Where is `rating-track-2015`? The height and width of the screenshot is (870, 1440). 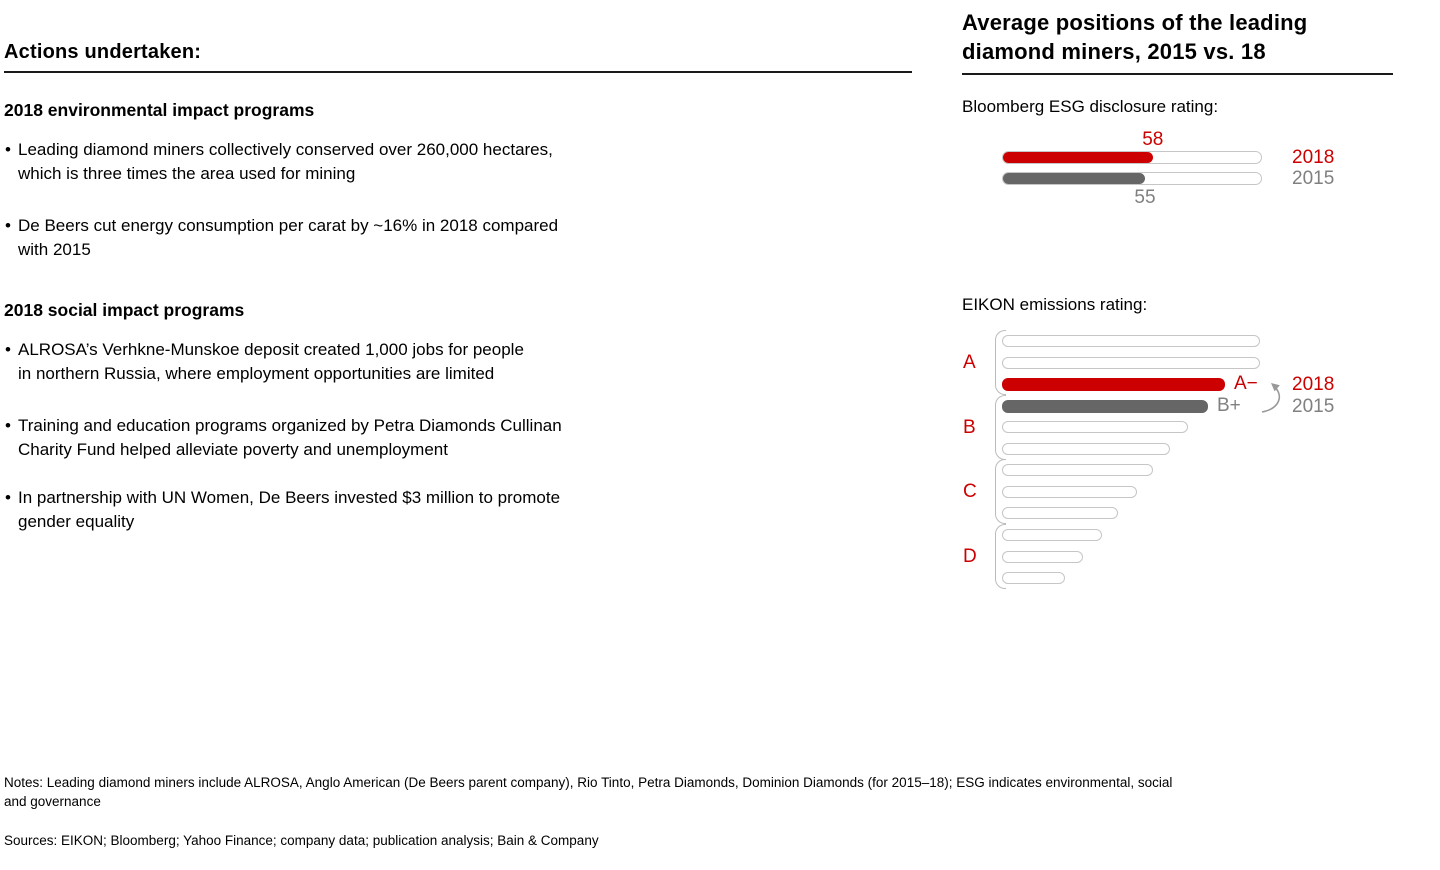
rating-track-2015 is located at coordinates (1132, 178).